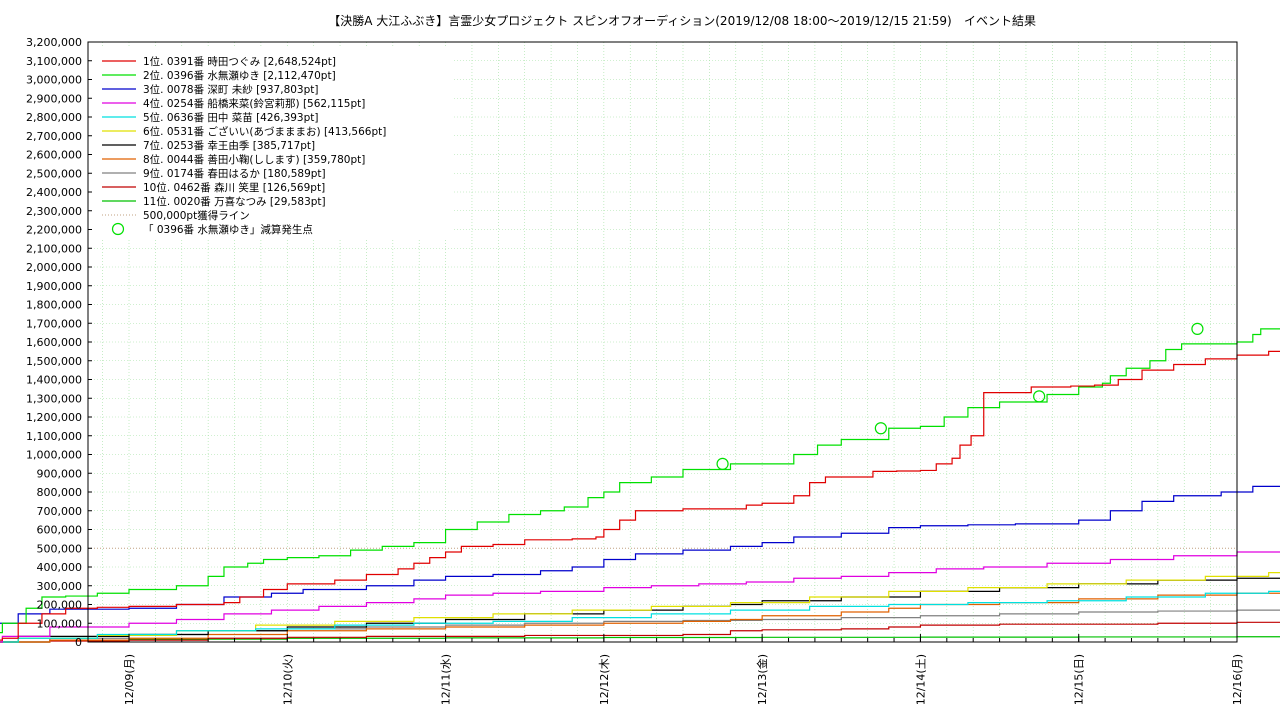 This screenshot has width=1280, height=720. Describe the element at coordinates (60, 473) in the screenshot. I see `y-tick-label: 900,000` at that location.